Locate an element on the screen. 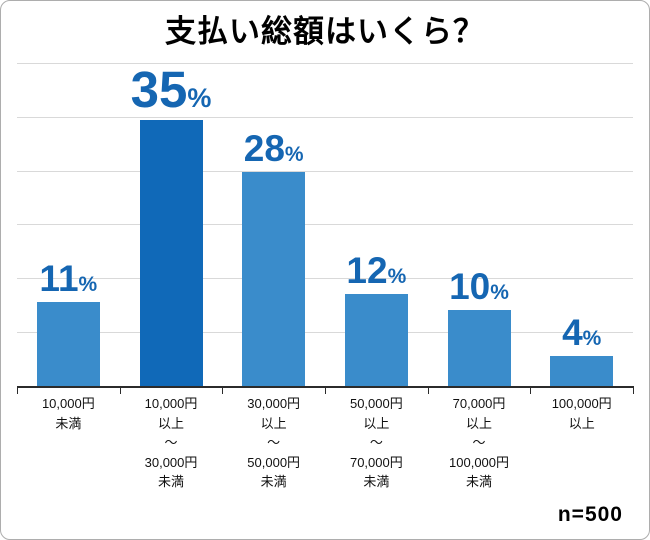  value-number: 4 is located at coordinates (572, 332).